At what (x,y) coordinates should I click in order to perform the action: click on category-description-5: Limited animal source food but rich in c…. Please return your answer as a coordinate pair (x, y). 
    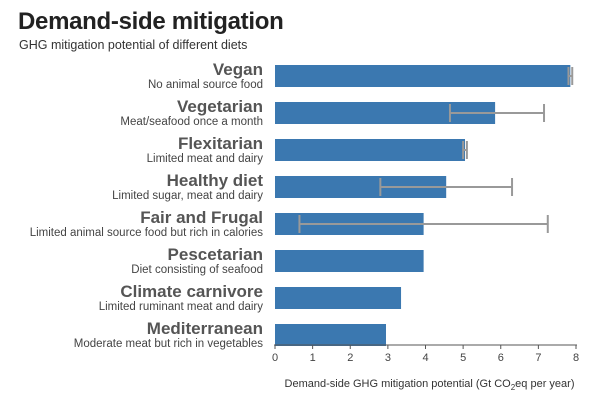
    Looking at the image, I should click on (147, 233).